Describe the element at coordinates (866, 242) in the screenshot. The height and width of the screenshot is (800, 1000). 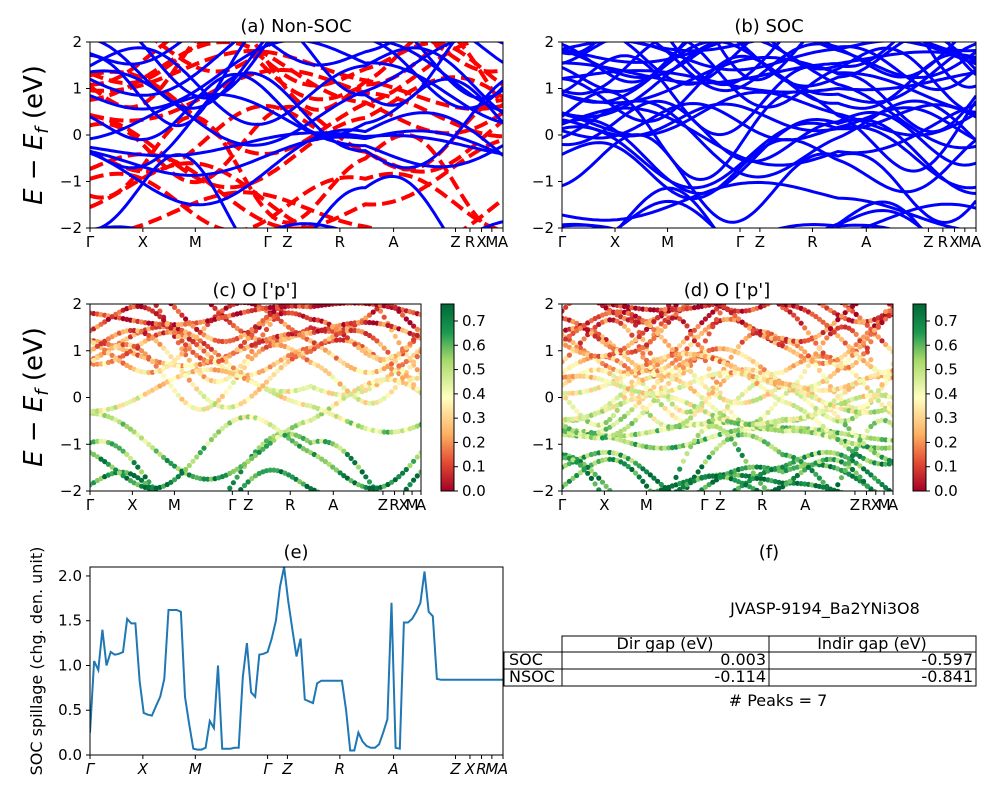
I see `panel-b-xtick-label: A` at that location.